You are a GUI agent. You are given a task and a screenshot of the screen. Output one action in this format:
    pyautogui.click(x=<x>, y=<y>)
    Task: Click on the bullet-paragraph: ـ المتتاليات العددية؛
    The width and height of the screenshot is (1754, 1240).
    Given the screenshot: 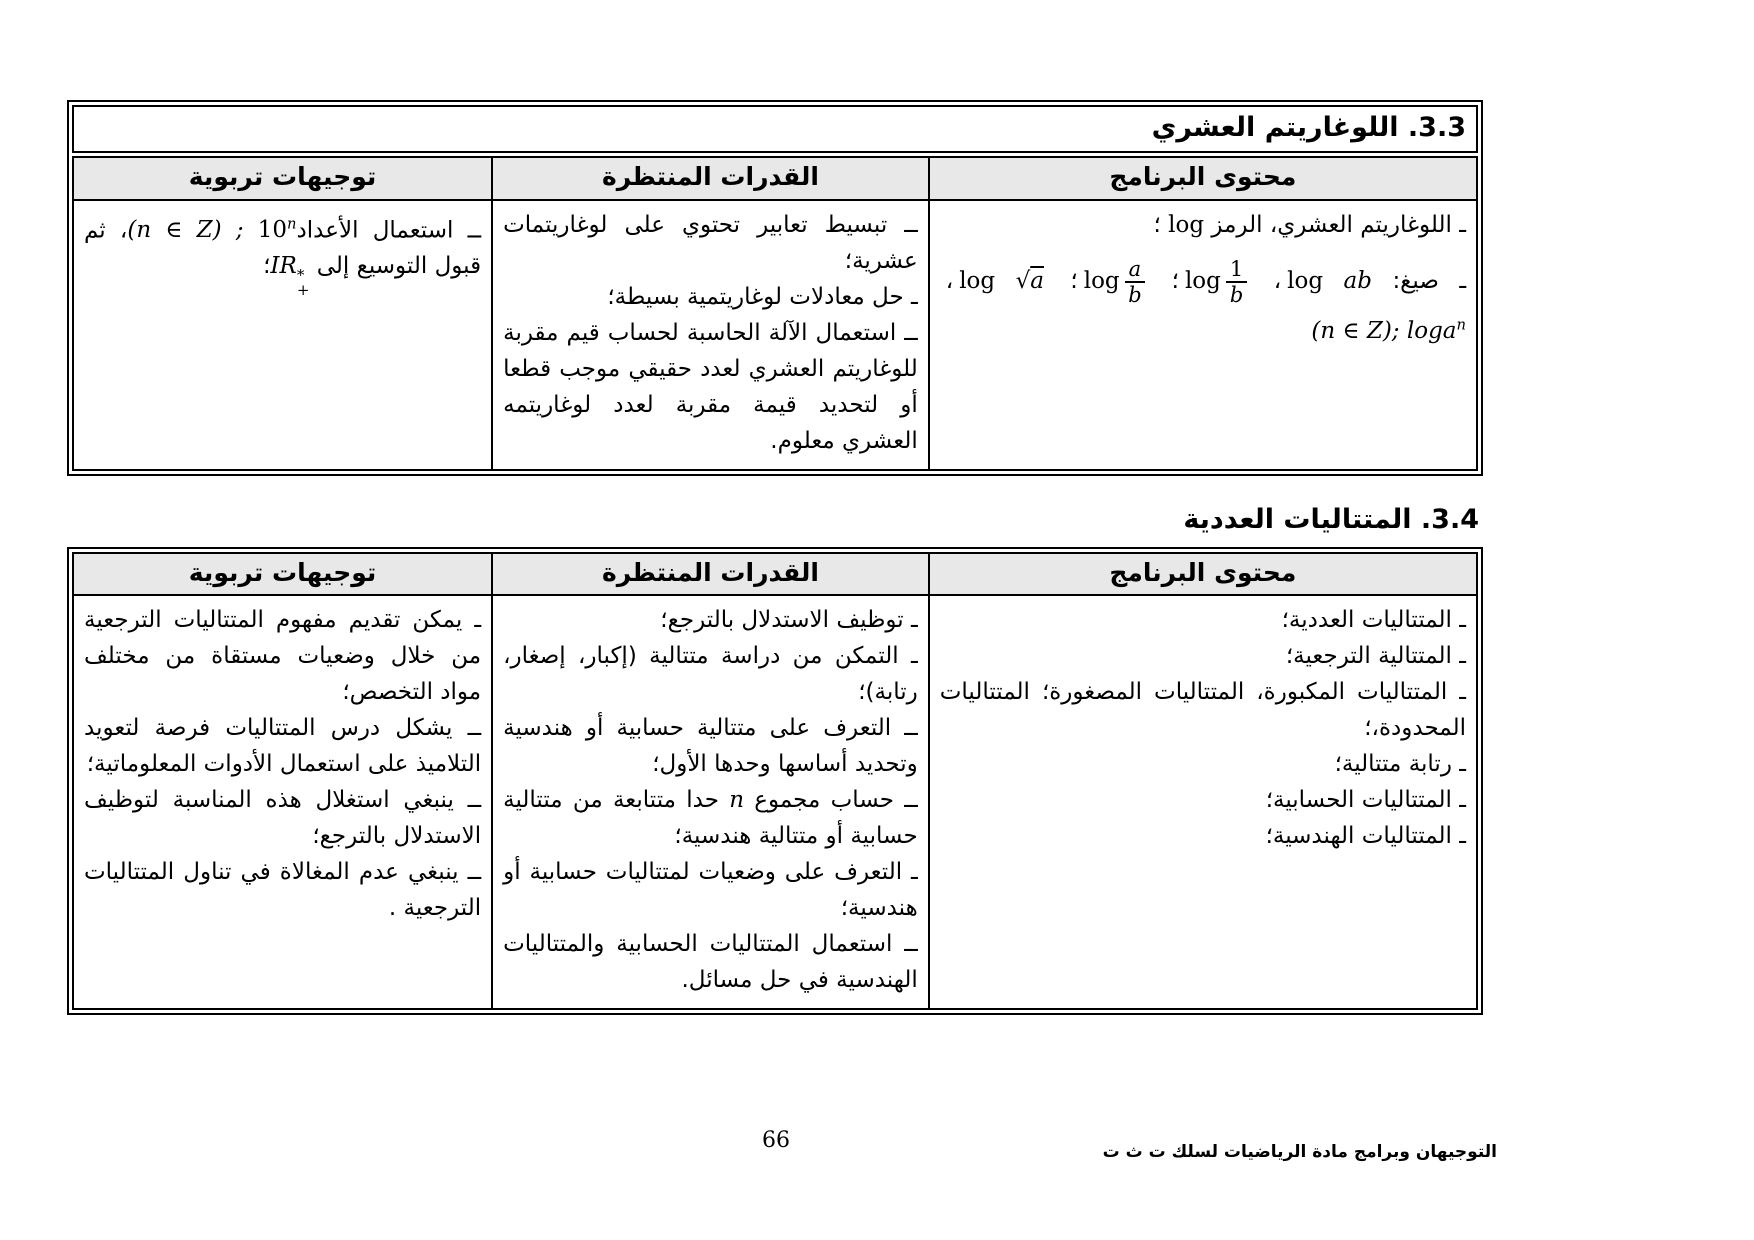 What is the action you would take?
    pyautogui.click(x=1373, y=620)
    